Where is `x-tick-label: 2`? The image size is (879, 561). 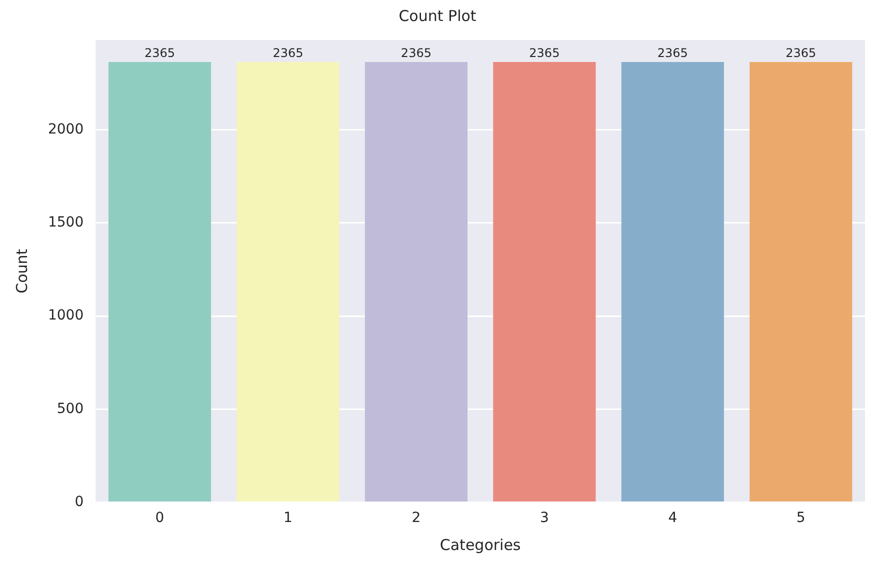 x-tick-label: 2 is located at coordinates (416, 518).